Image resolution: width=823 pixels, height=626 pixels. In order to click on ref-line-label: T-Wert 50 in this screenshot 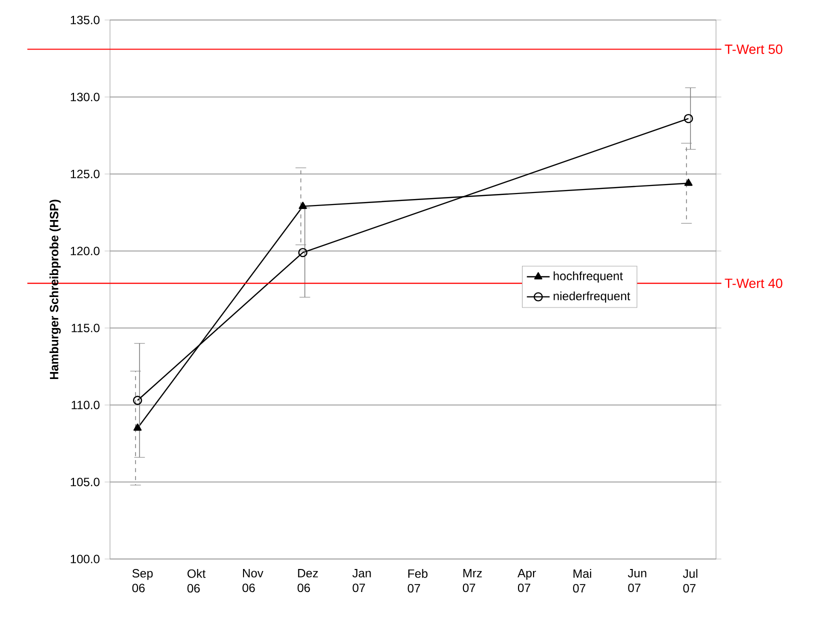, I will do `click(753, 49)`.